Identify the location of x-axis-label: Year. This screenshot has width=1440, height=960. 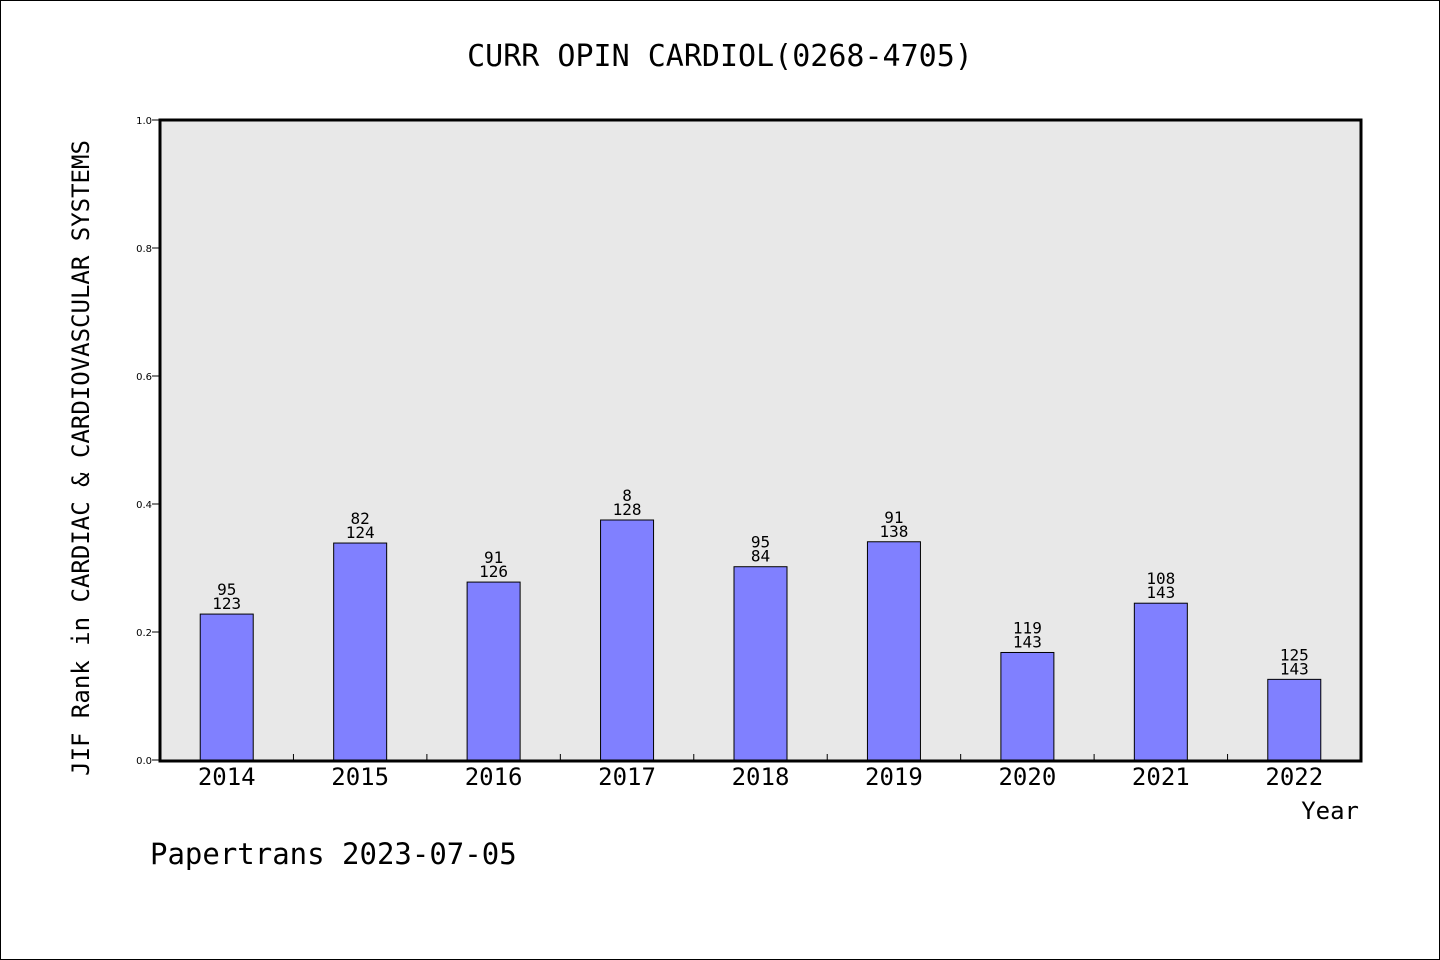
(1330, 811).